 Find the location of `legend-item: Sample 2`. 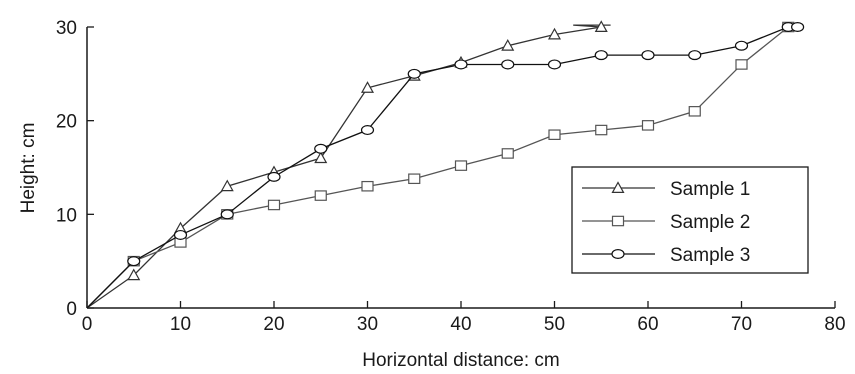

legend-item: Sample 2 is located at coordinates (666, 222).